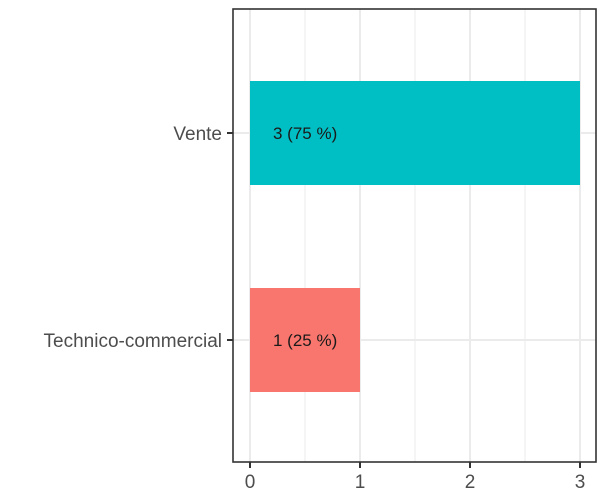 This screenshot has height=498, width=603. Describe the element at coordinates (250, 482) in the screenshot. I see `x-tick-label: 0` at that location.